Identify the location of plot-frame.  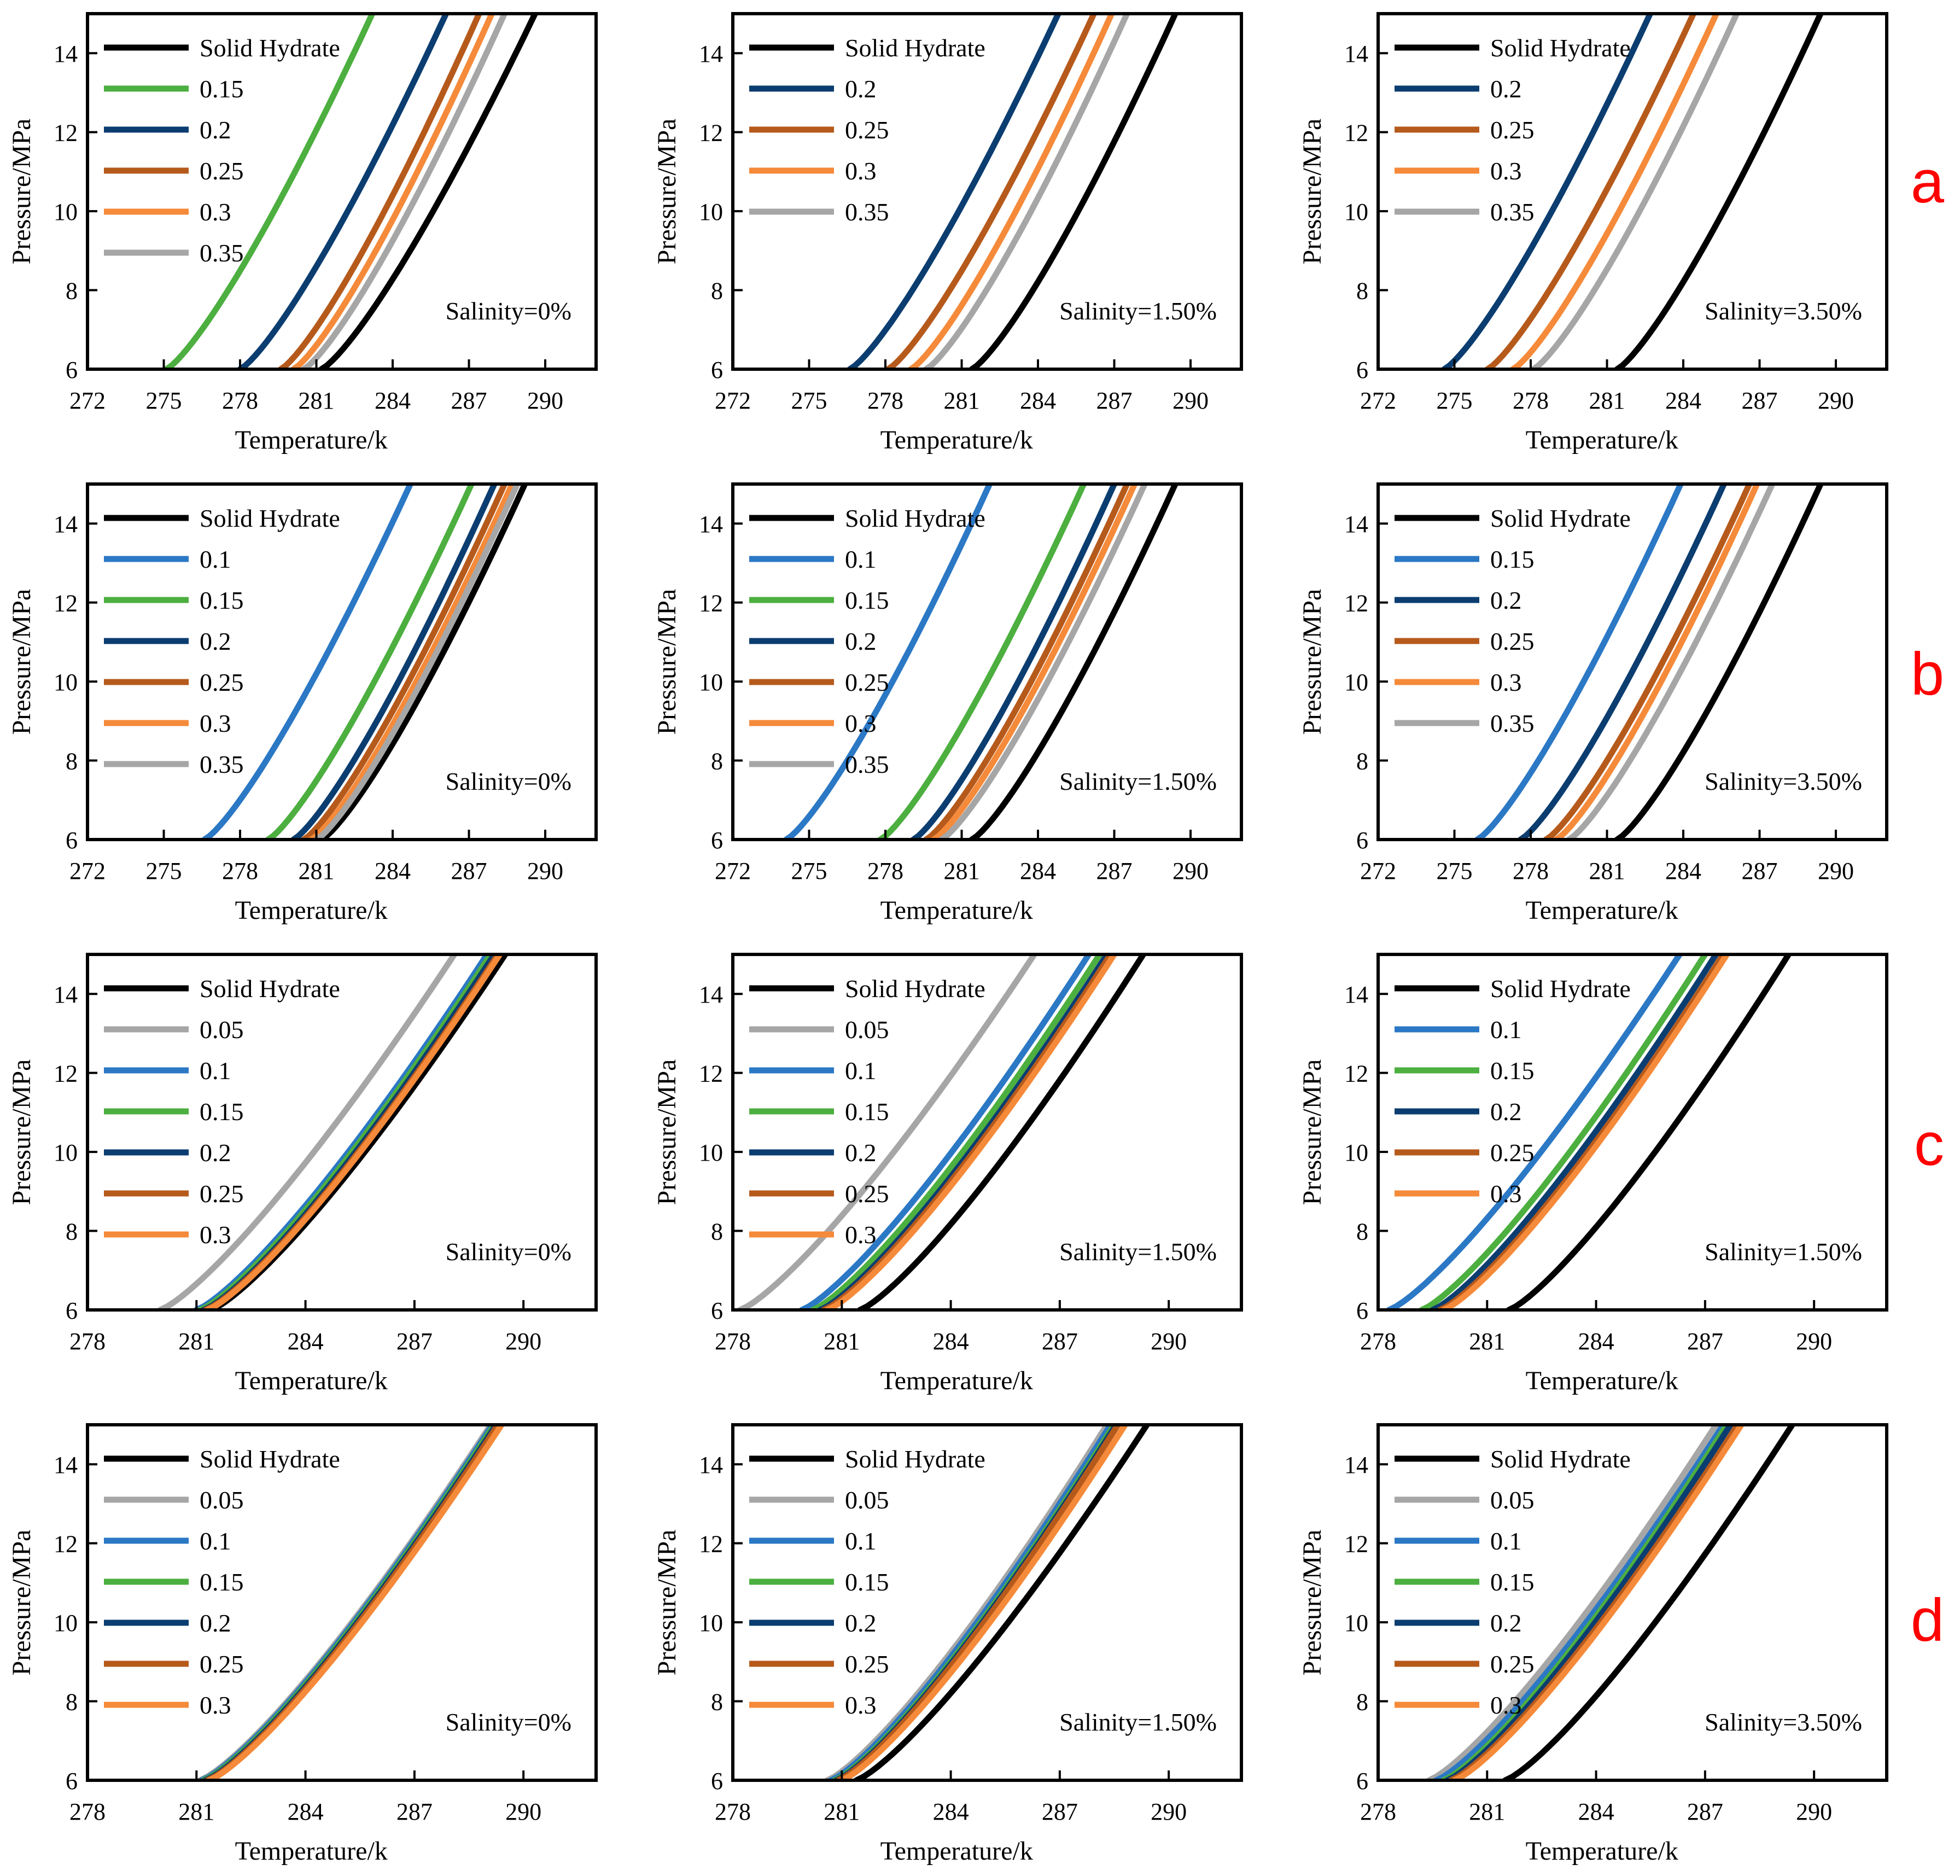
(1632, 1133).